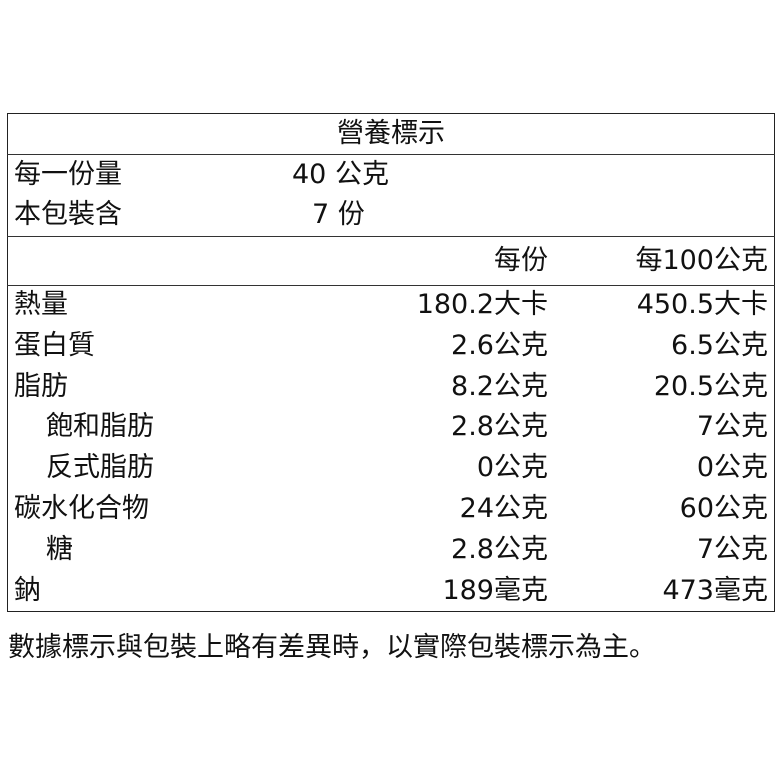 This screenshot has height=780, width=780. What do you see at coordinates (499, 345) in the screenshot?
I see `per-serving-value: 2.6公克` at bounding box center [499, 345].